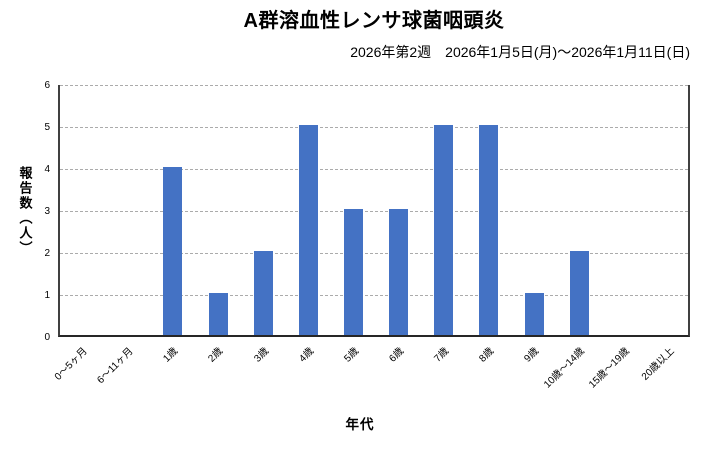  I want to click on x-tick-label-7歳: 7歳, so click(442, 355).